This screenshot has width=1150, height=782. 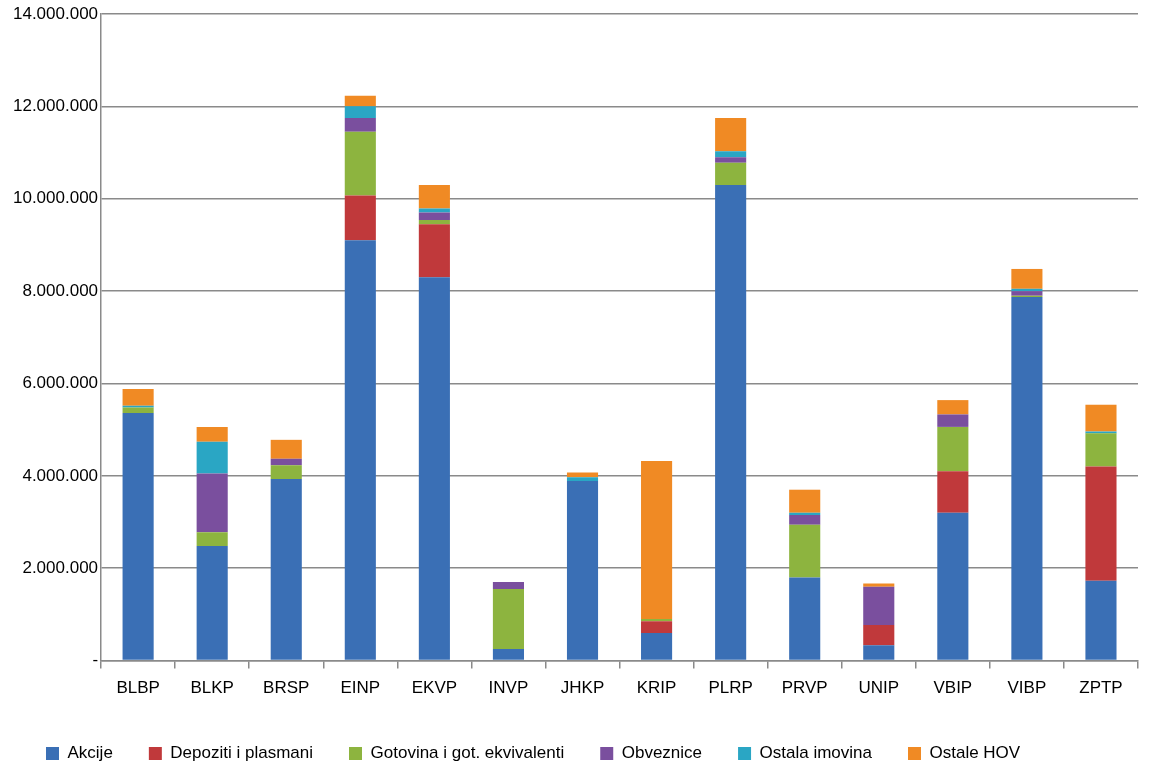 What do you see at coordinates (508, 688) in the screenshot?
I see `x-tick-label: INVP` at bounding box center [508, 688].